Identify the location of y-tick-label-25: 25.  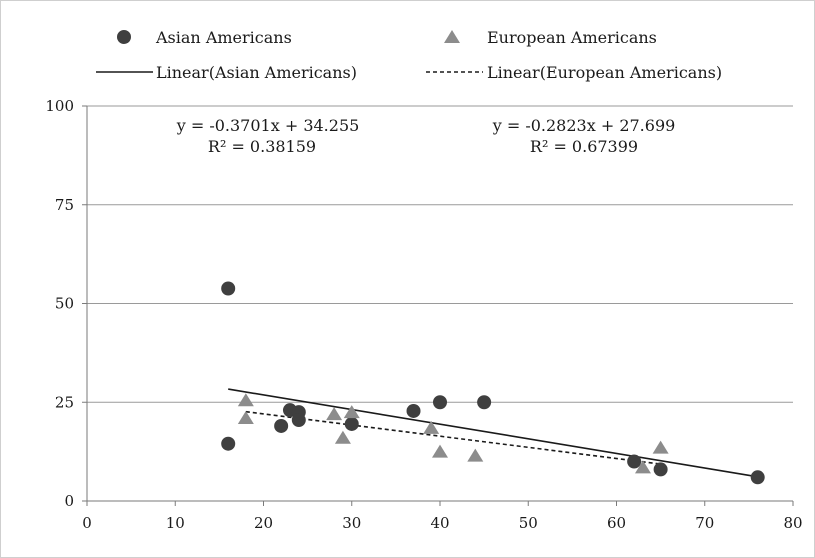
(64, 402).